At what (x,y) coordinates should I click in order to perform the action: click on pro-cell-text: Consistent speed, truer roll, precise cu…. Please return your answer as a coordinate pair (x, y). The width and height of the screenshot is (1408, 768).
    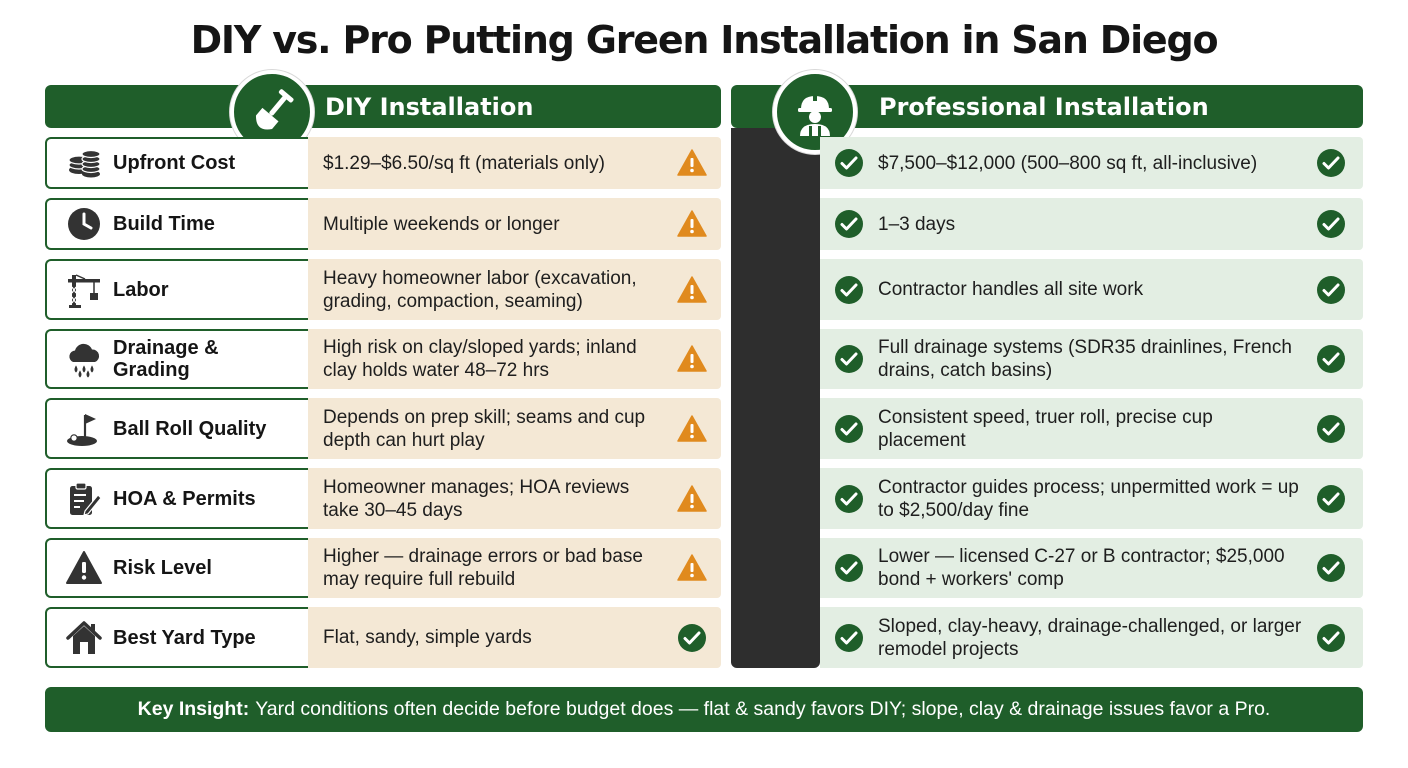
    Looking at the image, I should click on (1045, 428).